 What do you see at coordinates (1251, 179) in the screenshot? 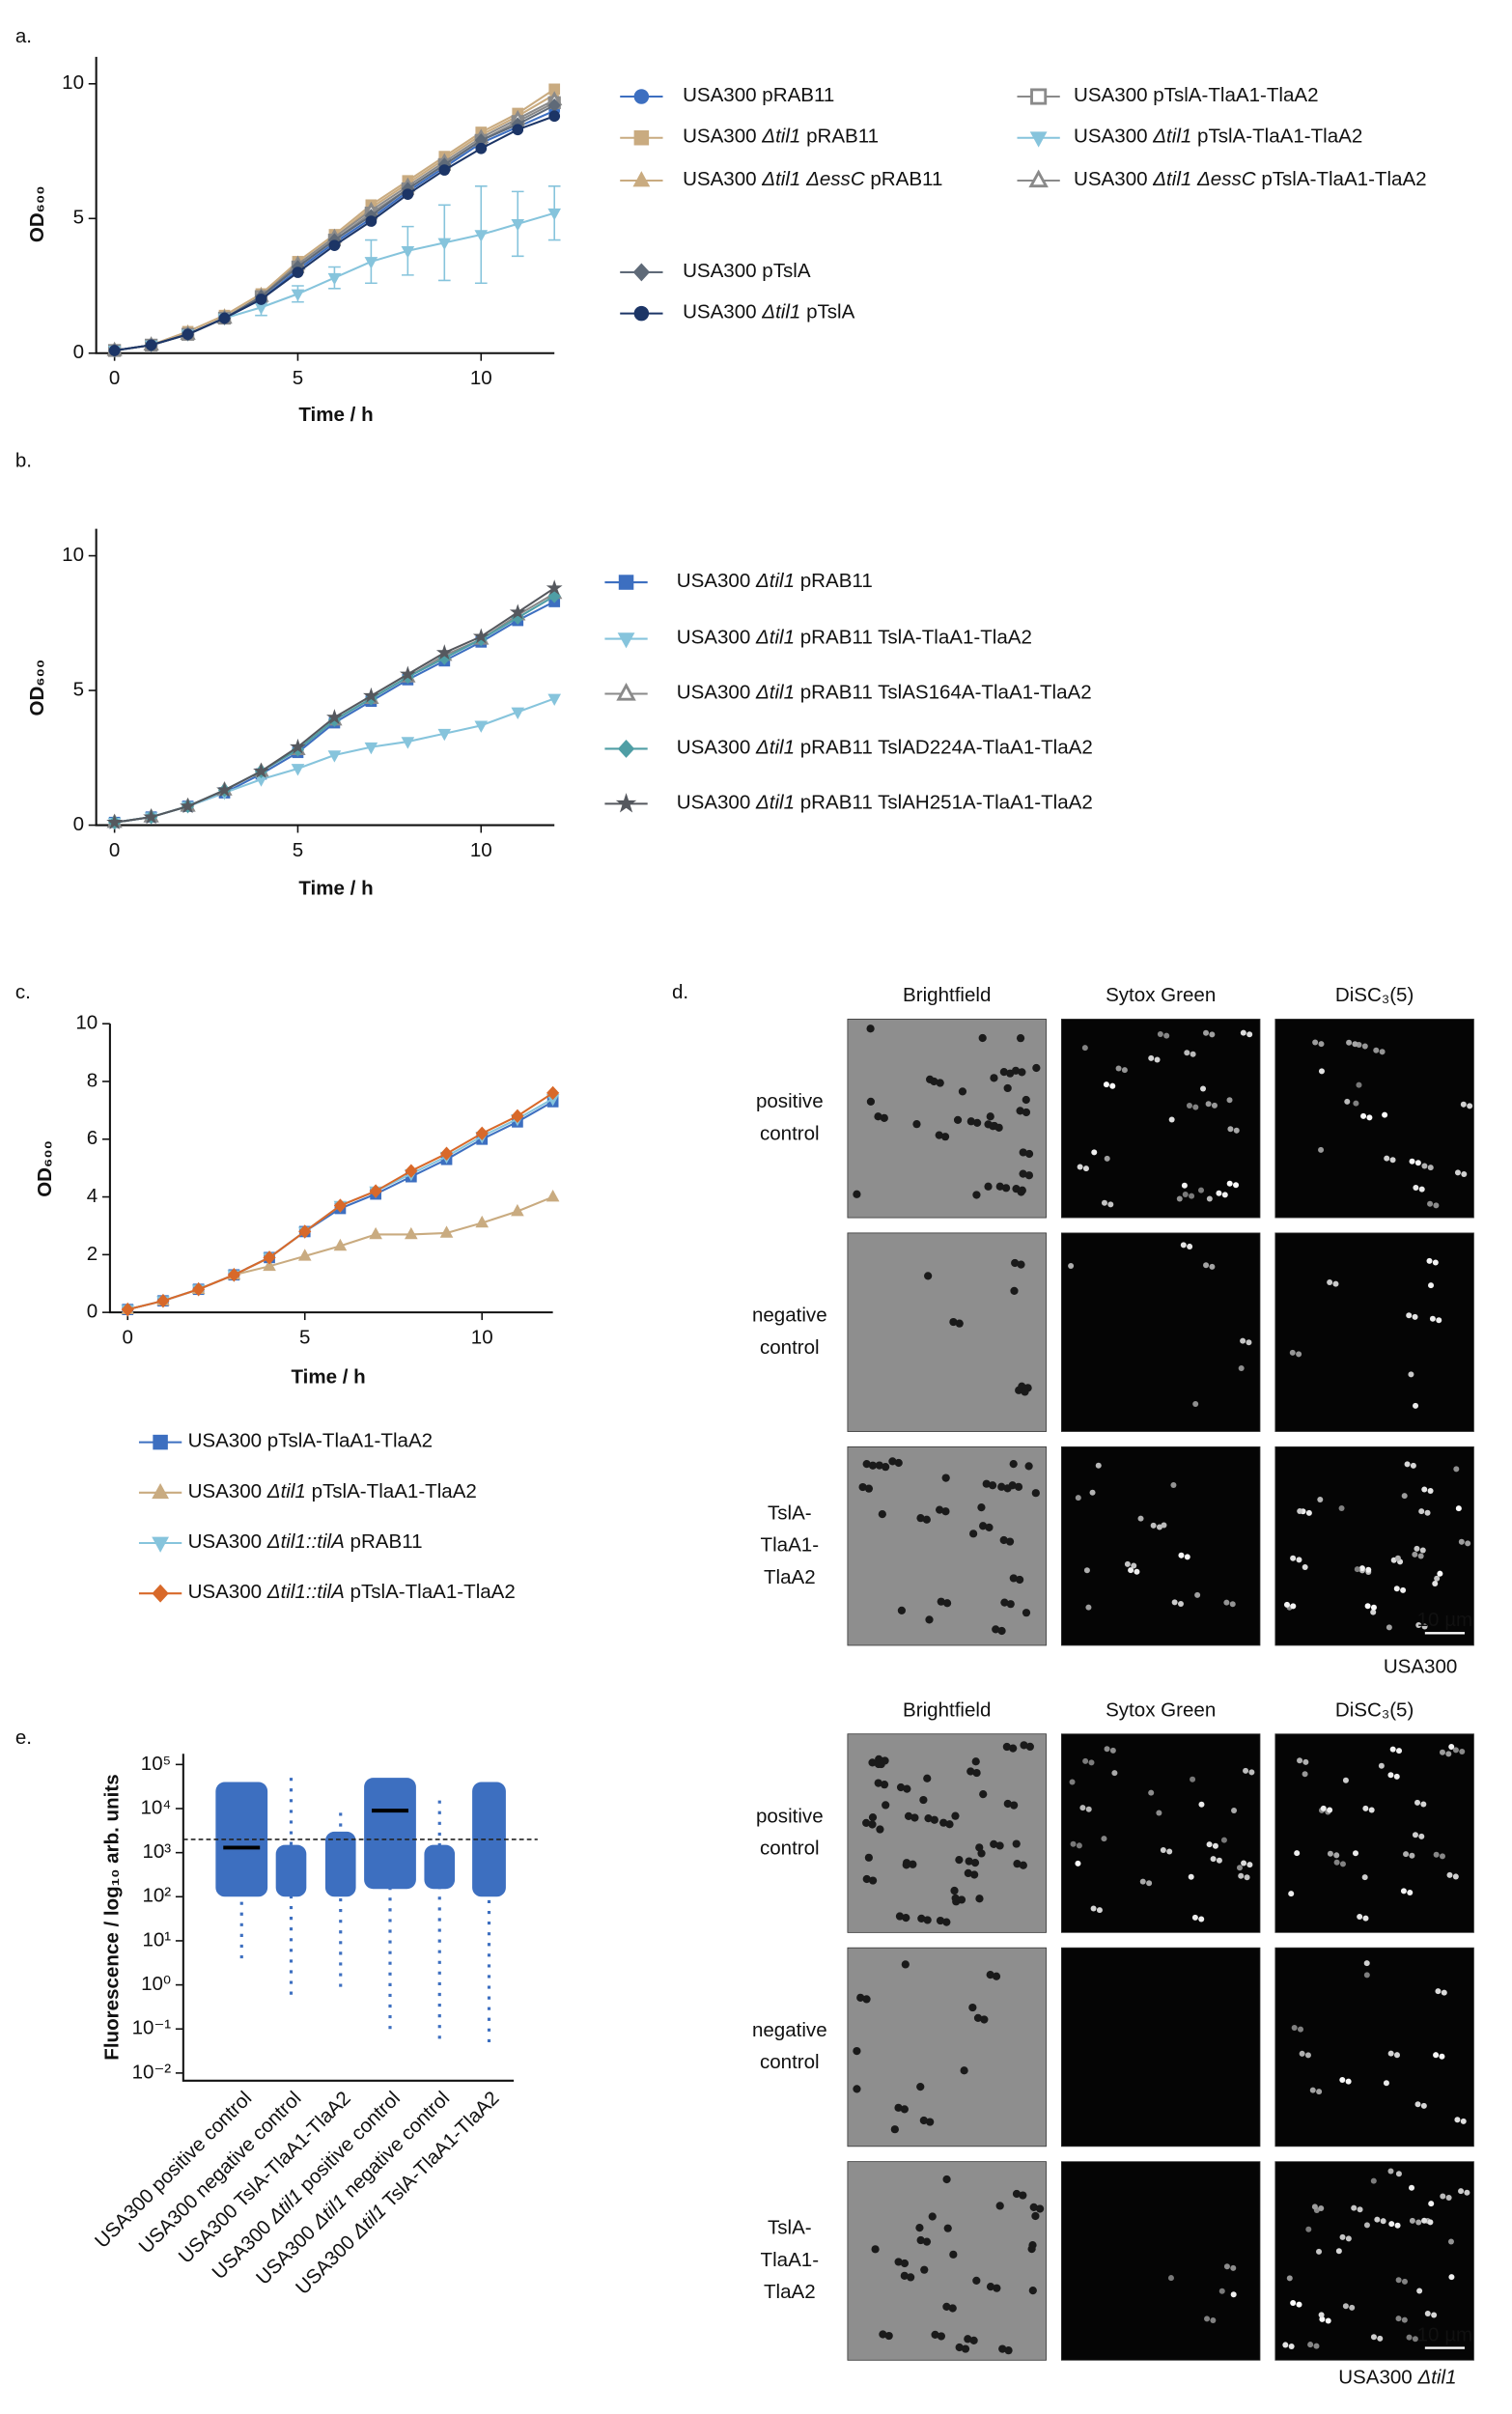
I see `legend-label: USA300 Δtil1 ΔessC pTslA-TlaA1-TlaA2` at bounding box center [1251, 179].